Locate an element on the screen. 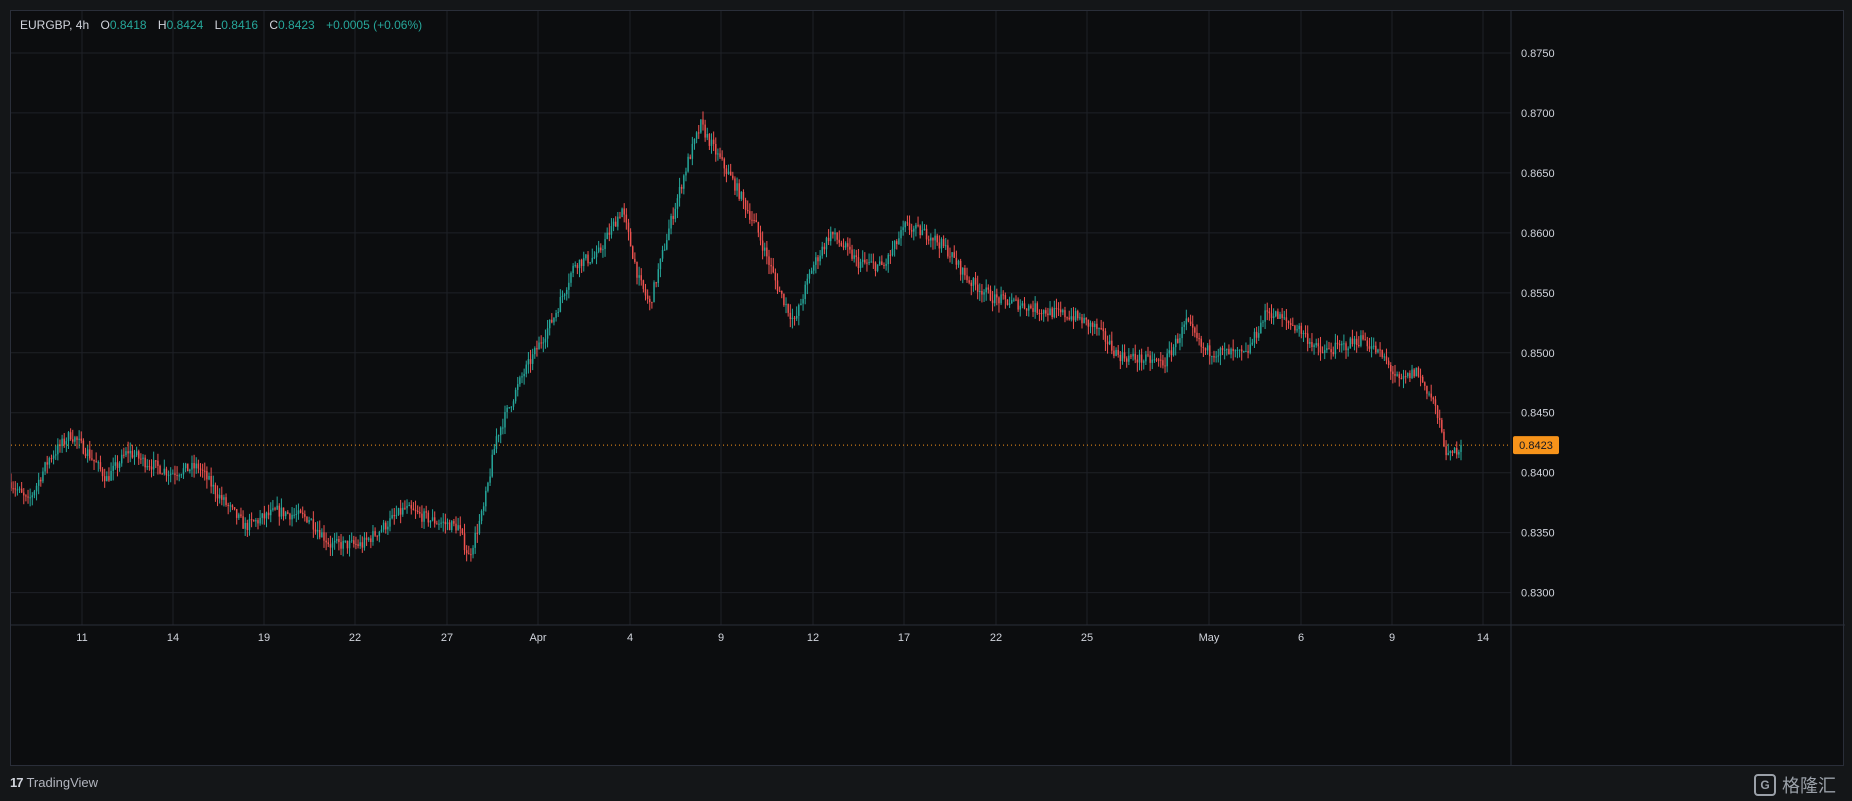 Image resolution: width=1852 pixels, height=801 pixels. x-tick-label: 22 is located at coordinates (996, 638).